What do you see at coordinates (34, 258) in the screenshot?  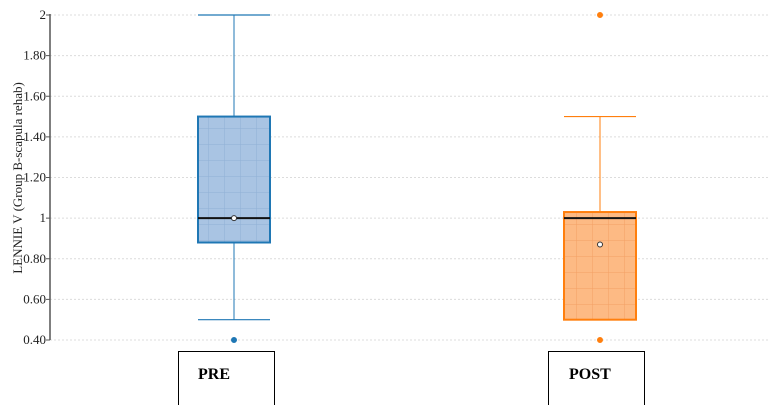 I see `y-tick-label: 0.80` at bounding box center [34, 258].